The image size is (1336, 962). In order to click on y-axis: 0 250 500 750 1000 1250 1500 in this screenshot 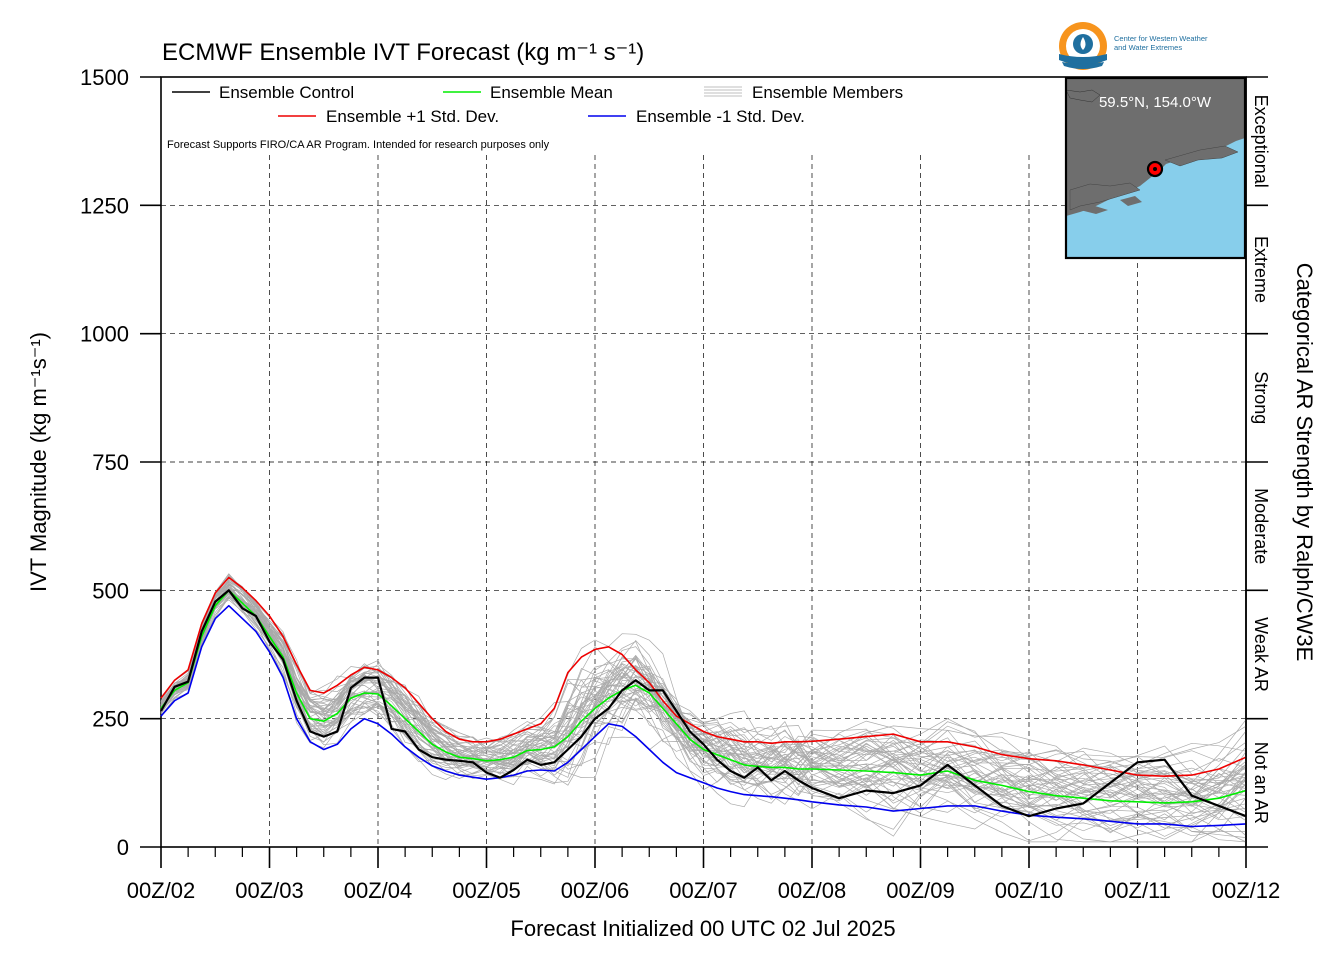, I will do `click(120, 462)`.